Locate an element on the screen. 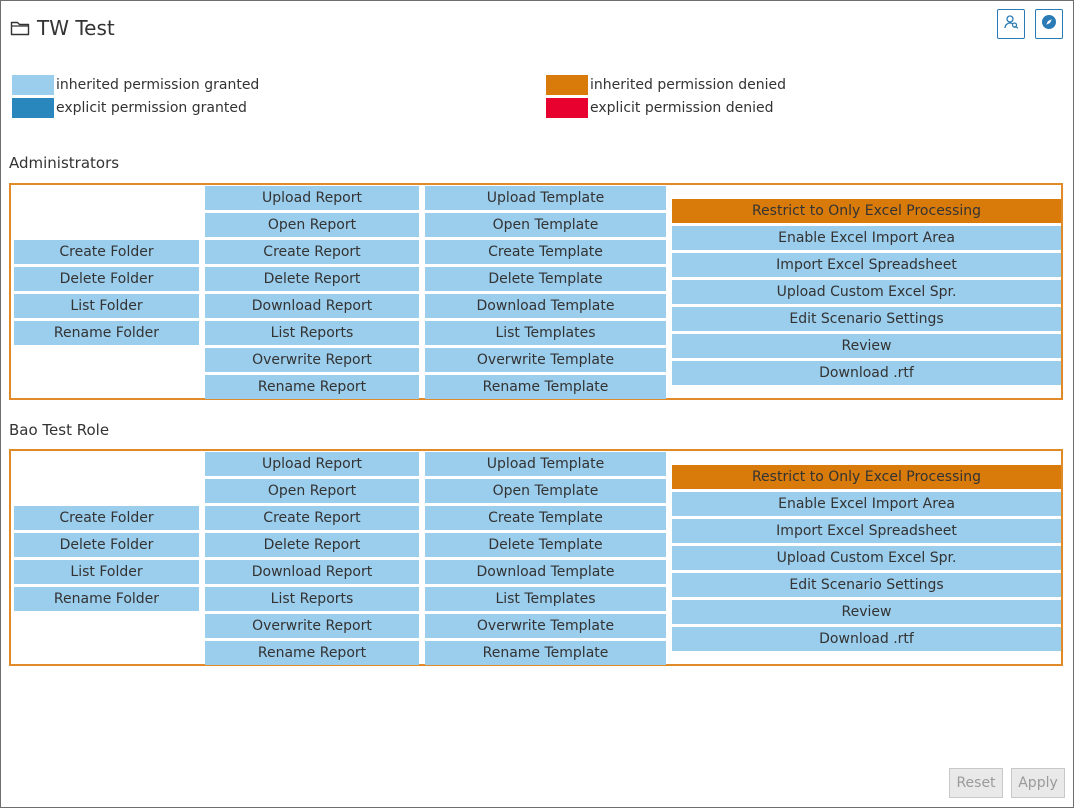 This screenshot has height=808, width=1074. legend-inherited-denied: inherited permission denied is located at coordinates (666, 85).